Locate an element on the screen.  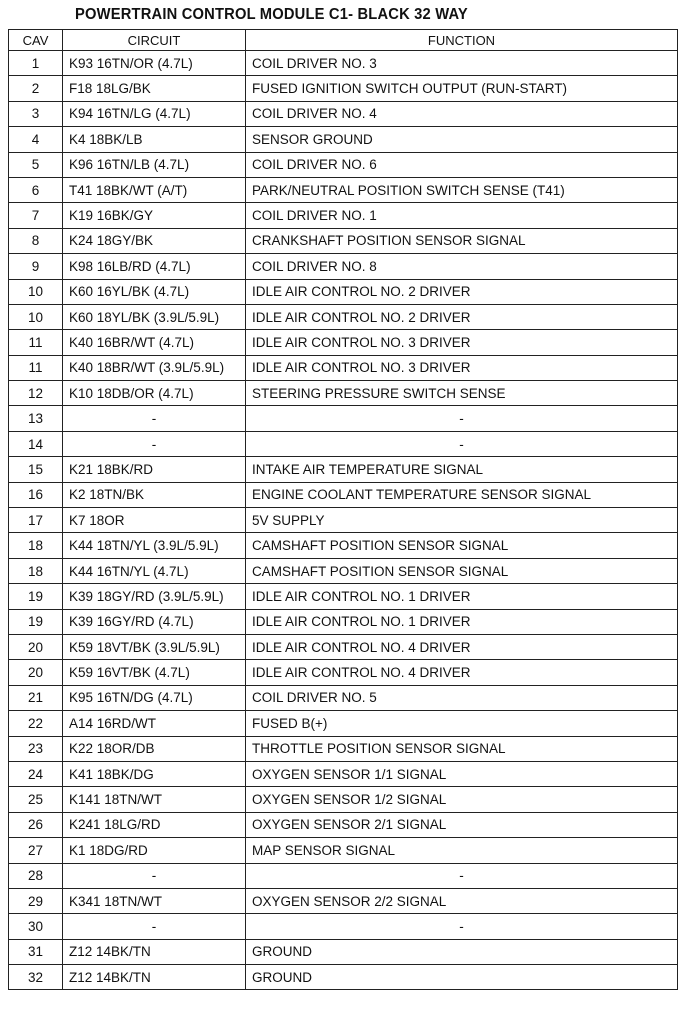
table-row: 14- - is located at coordinates (343, 444).